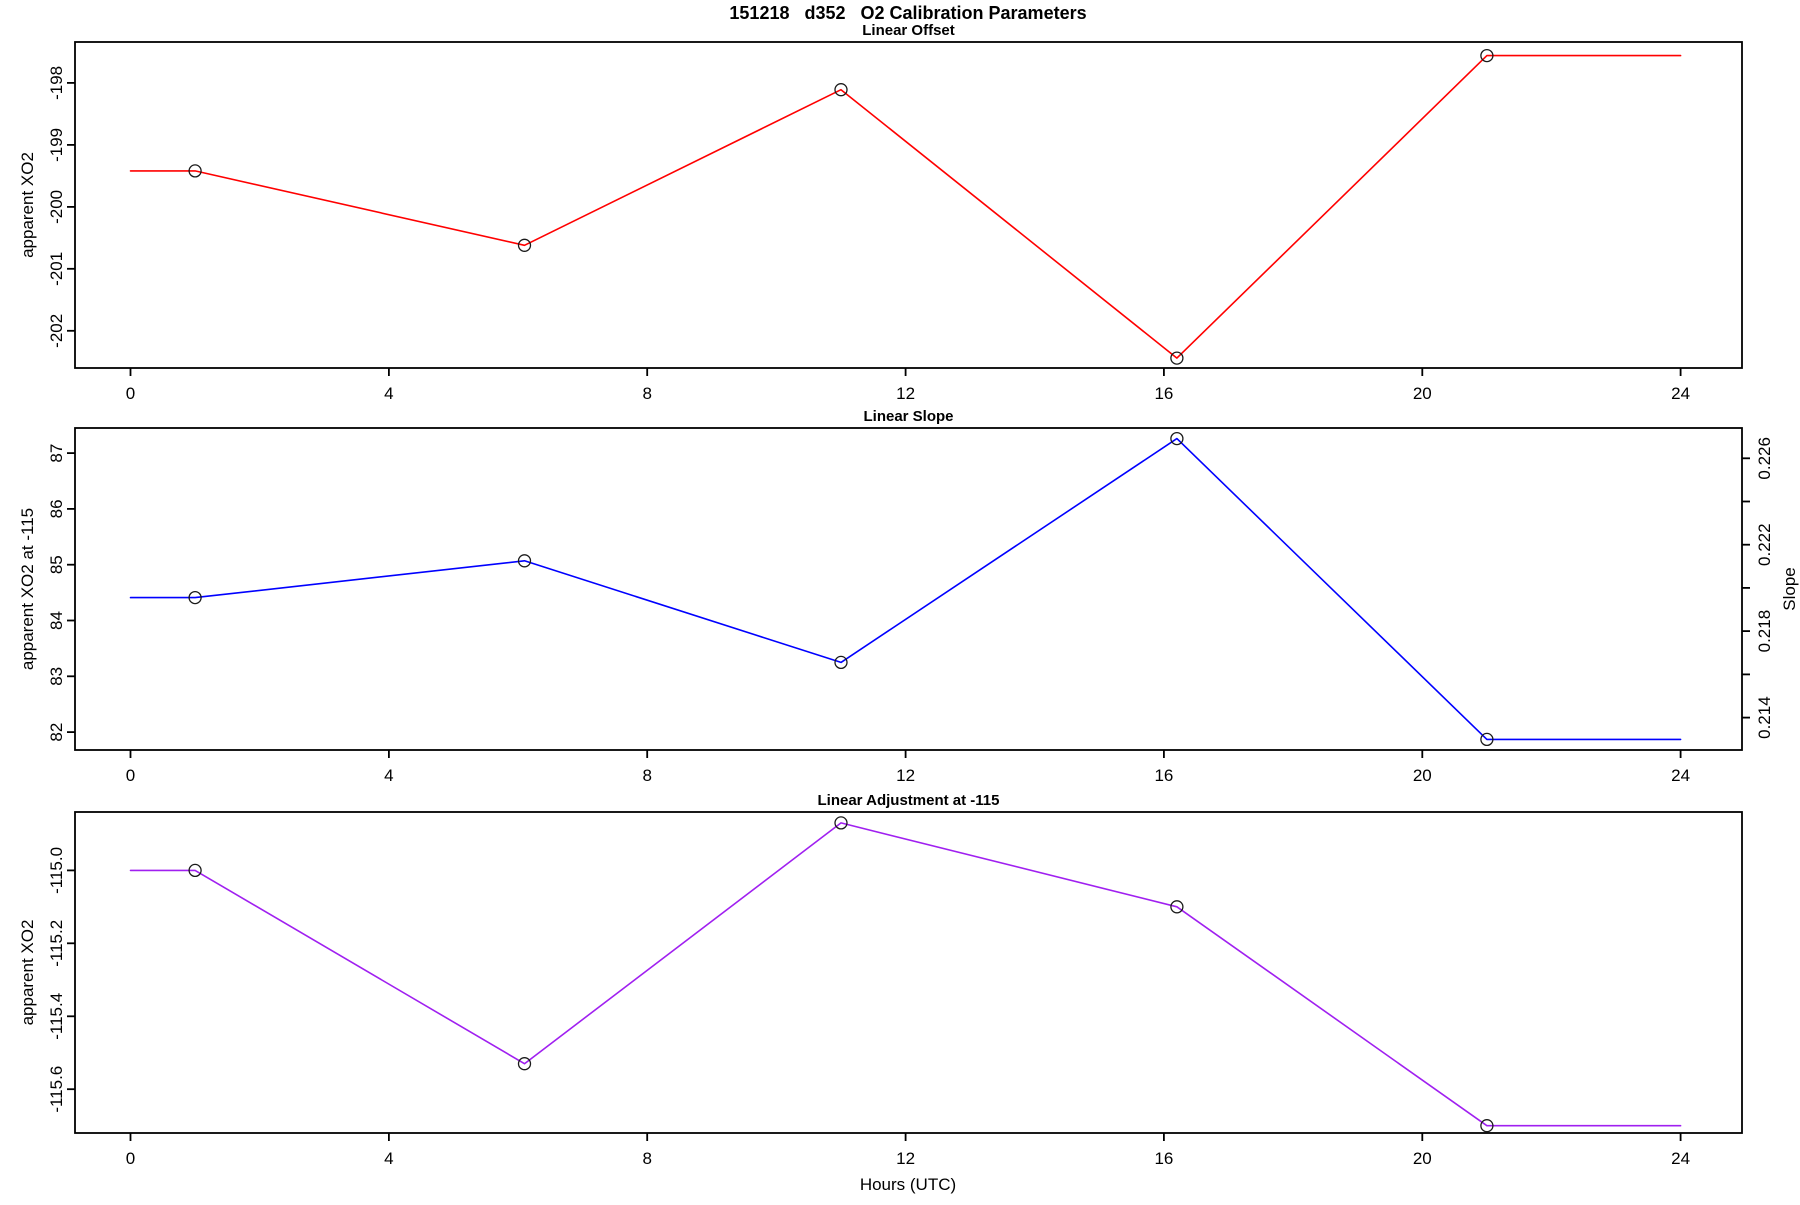 The height and width of the screenshot is (1205, 1800). Describe the element at coordinates (56, 564) in the screenshot. I see `y-tick-label: 85` at that location.